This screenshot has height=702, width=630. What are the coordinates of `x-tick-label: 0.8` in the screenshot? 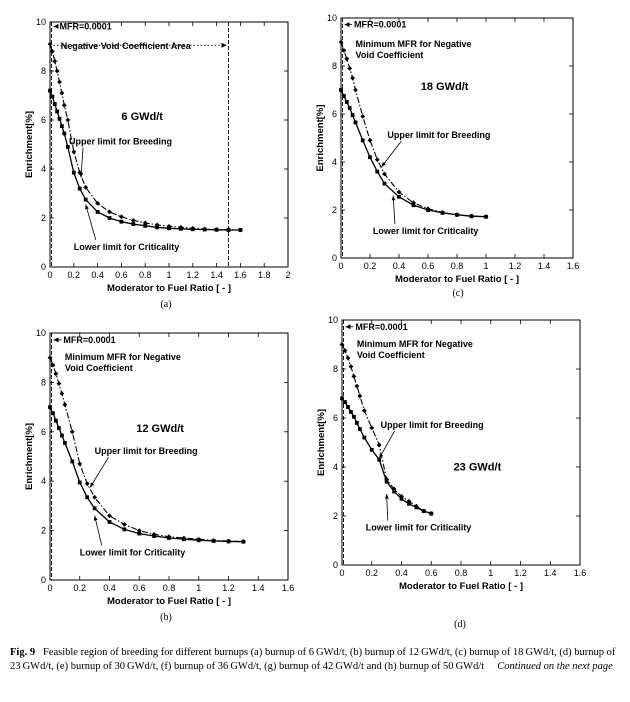 It's located at (461, 573).